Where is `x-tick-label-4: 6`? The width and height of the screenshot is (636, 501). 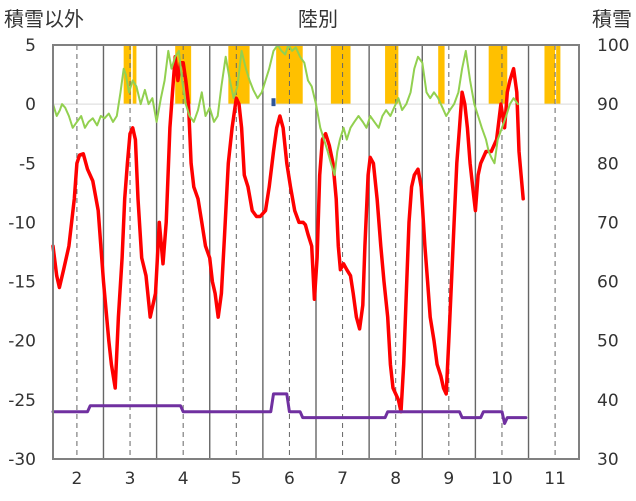 x-tick-label-4: 6 is located at coordinates (289, 479).